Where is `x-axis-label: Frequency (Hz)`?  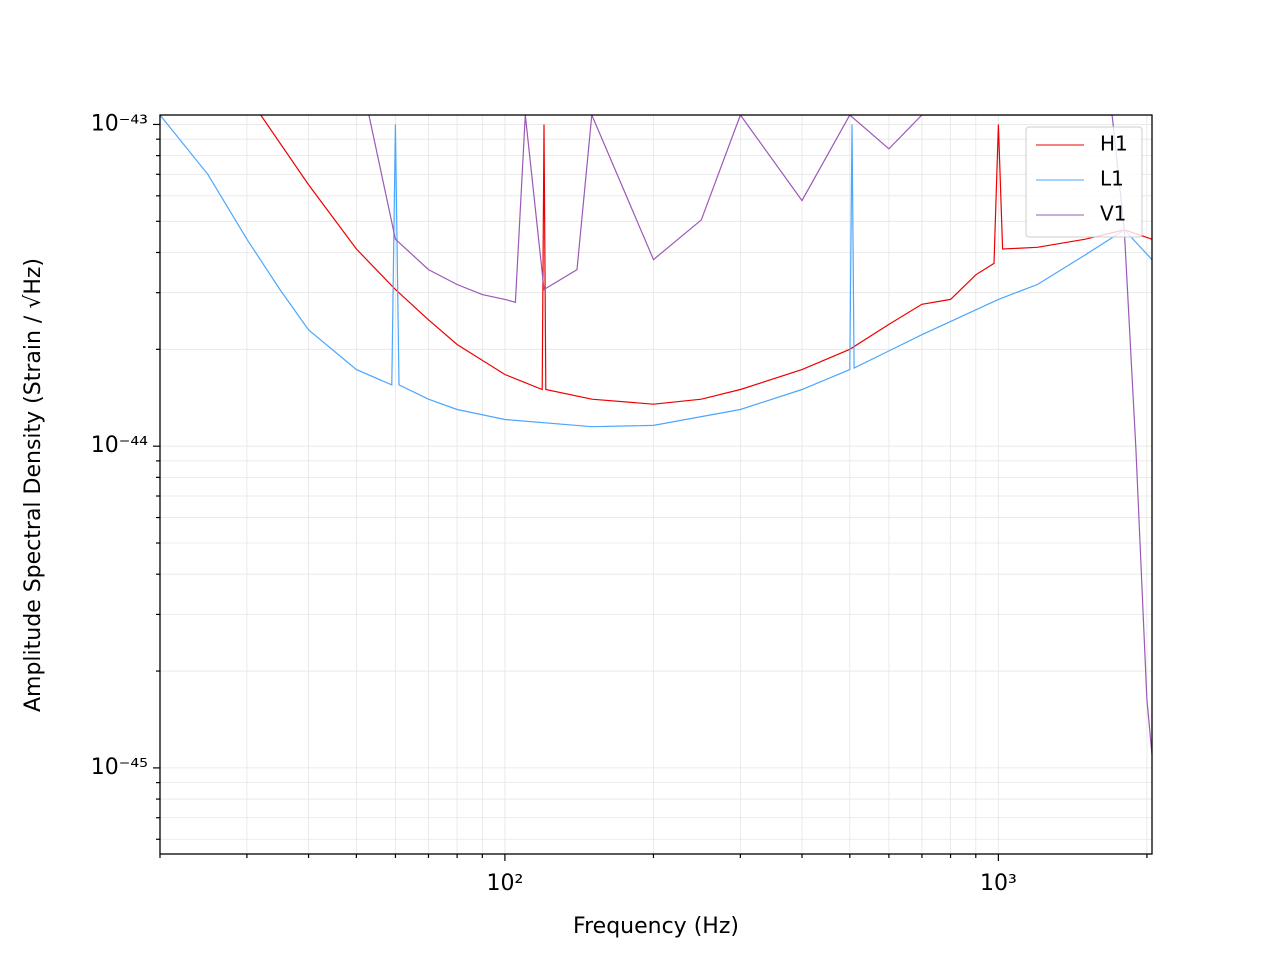 x-axis-label: Frequency (Hz) is located at coordinates (656, 926).